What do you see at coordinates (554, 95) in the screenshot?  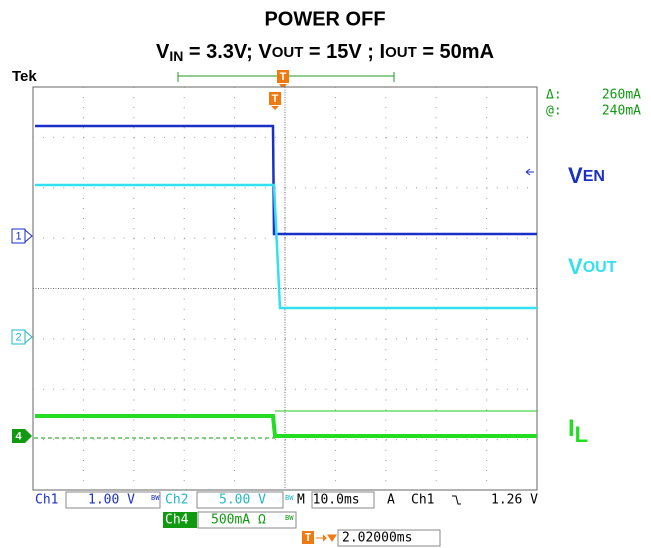 I see `delta-label: Δ:` at bounding box center [554, 95].